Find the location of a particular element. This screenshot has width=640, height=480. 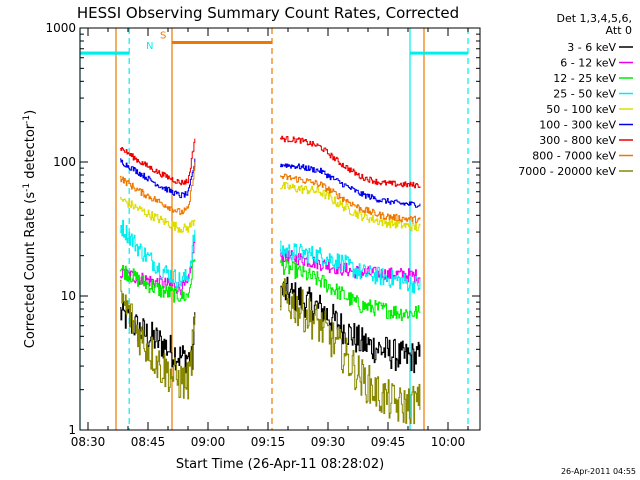

legend-label-0: 3 - 6 keV is located at coordinates (591, 47).